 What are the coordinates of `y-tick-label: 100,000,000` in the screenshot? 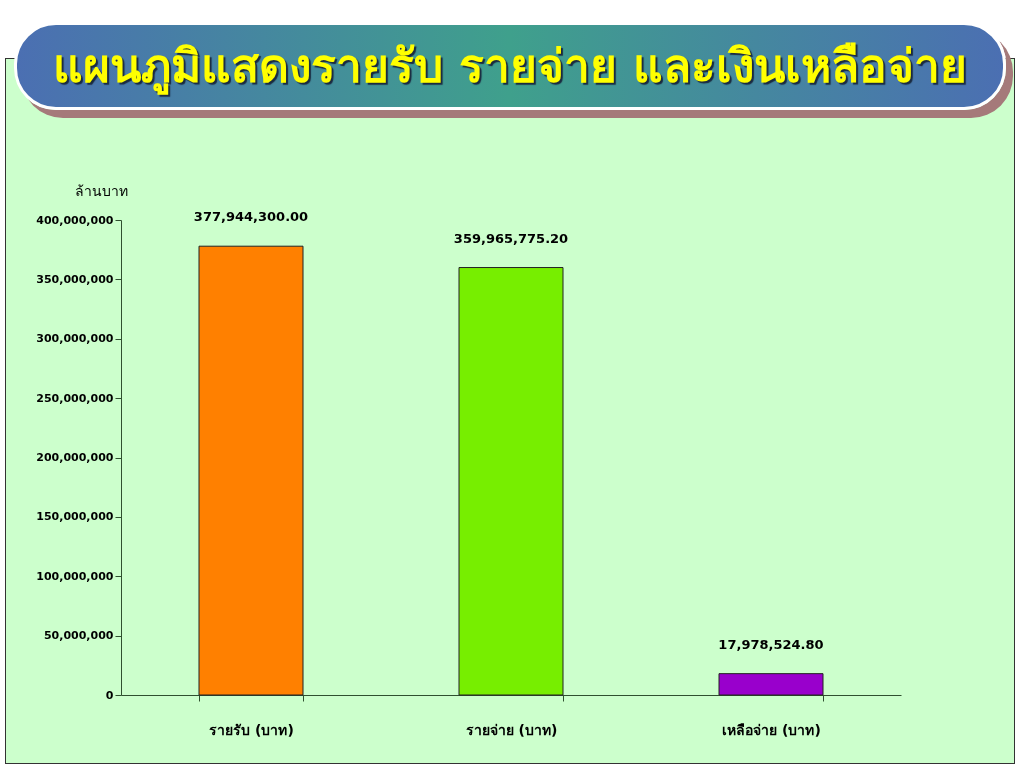 It's located at (75, 576).